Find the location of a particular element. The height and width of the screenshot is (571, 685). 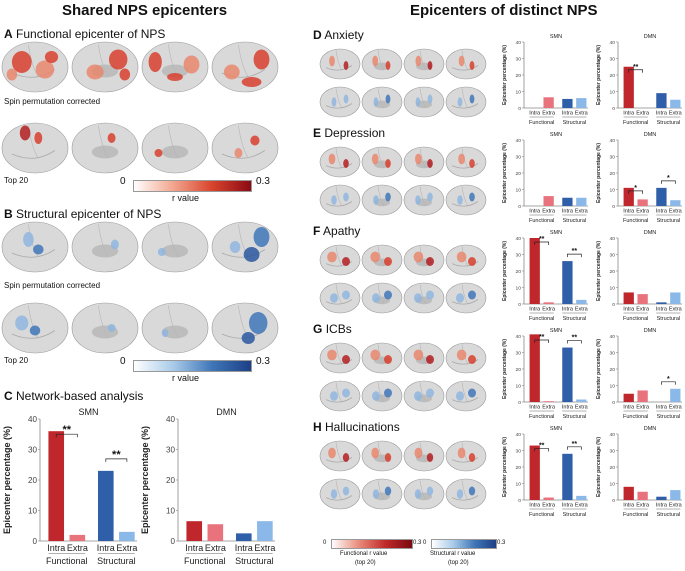

chart-e-smn-group-1: Structural is located at coordinates (575, 221).